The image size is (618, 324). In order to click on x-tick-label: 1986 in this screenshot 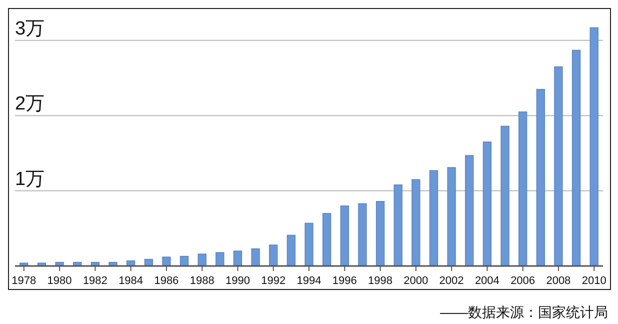, I will do `click(166, 281)`.